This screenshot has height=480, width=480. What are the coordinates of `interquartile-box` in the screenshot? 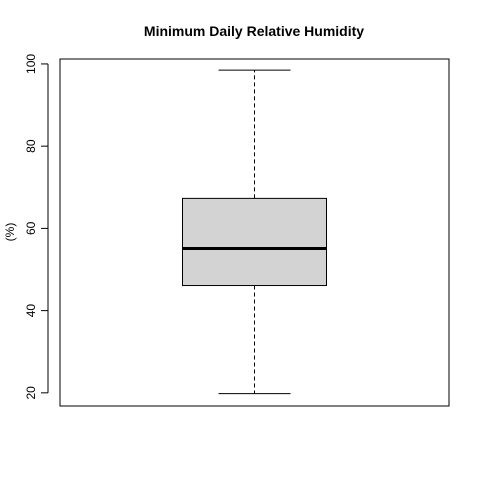 It's located at (254, 242).